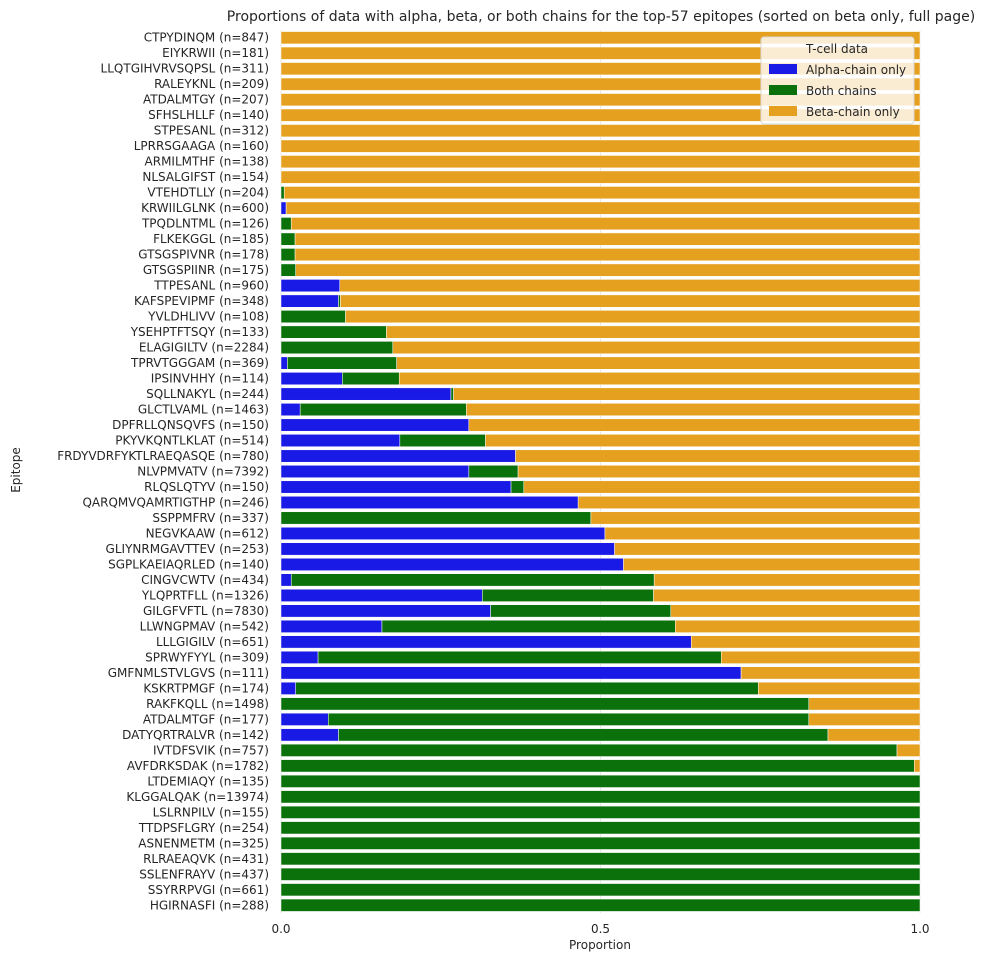 This screenshot has height=966, width=997. I want to click on y-tick-label: ASNENMETM (n=325), so click(203, 843).